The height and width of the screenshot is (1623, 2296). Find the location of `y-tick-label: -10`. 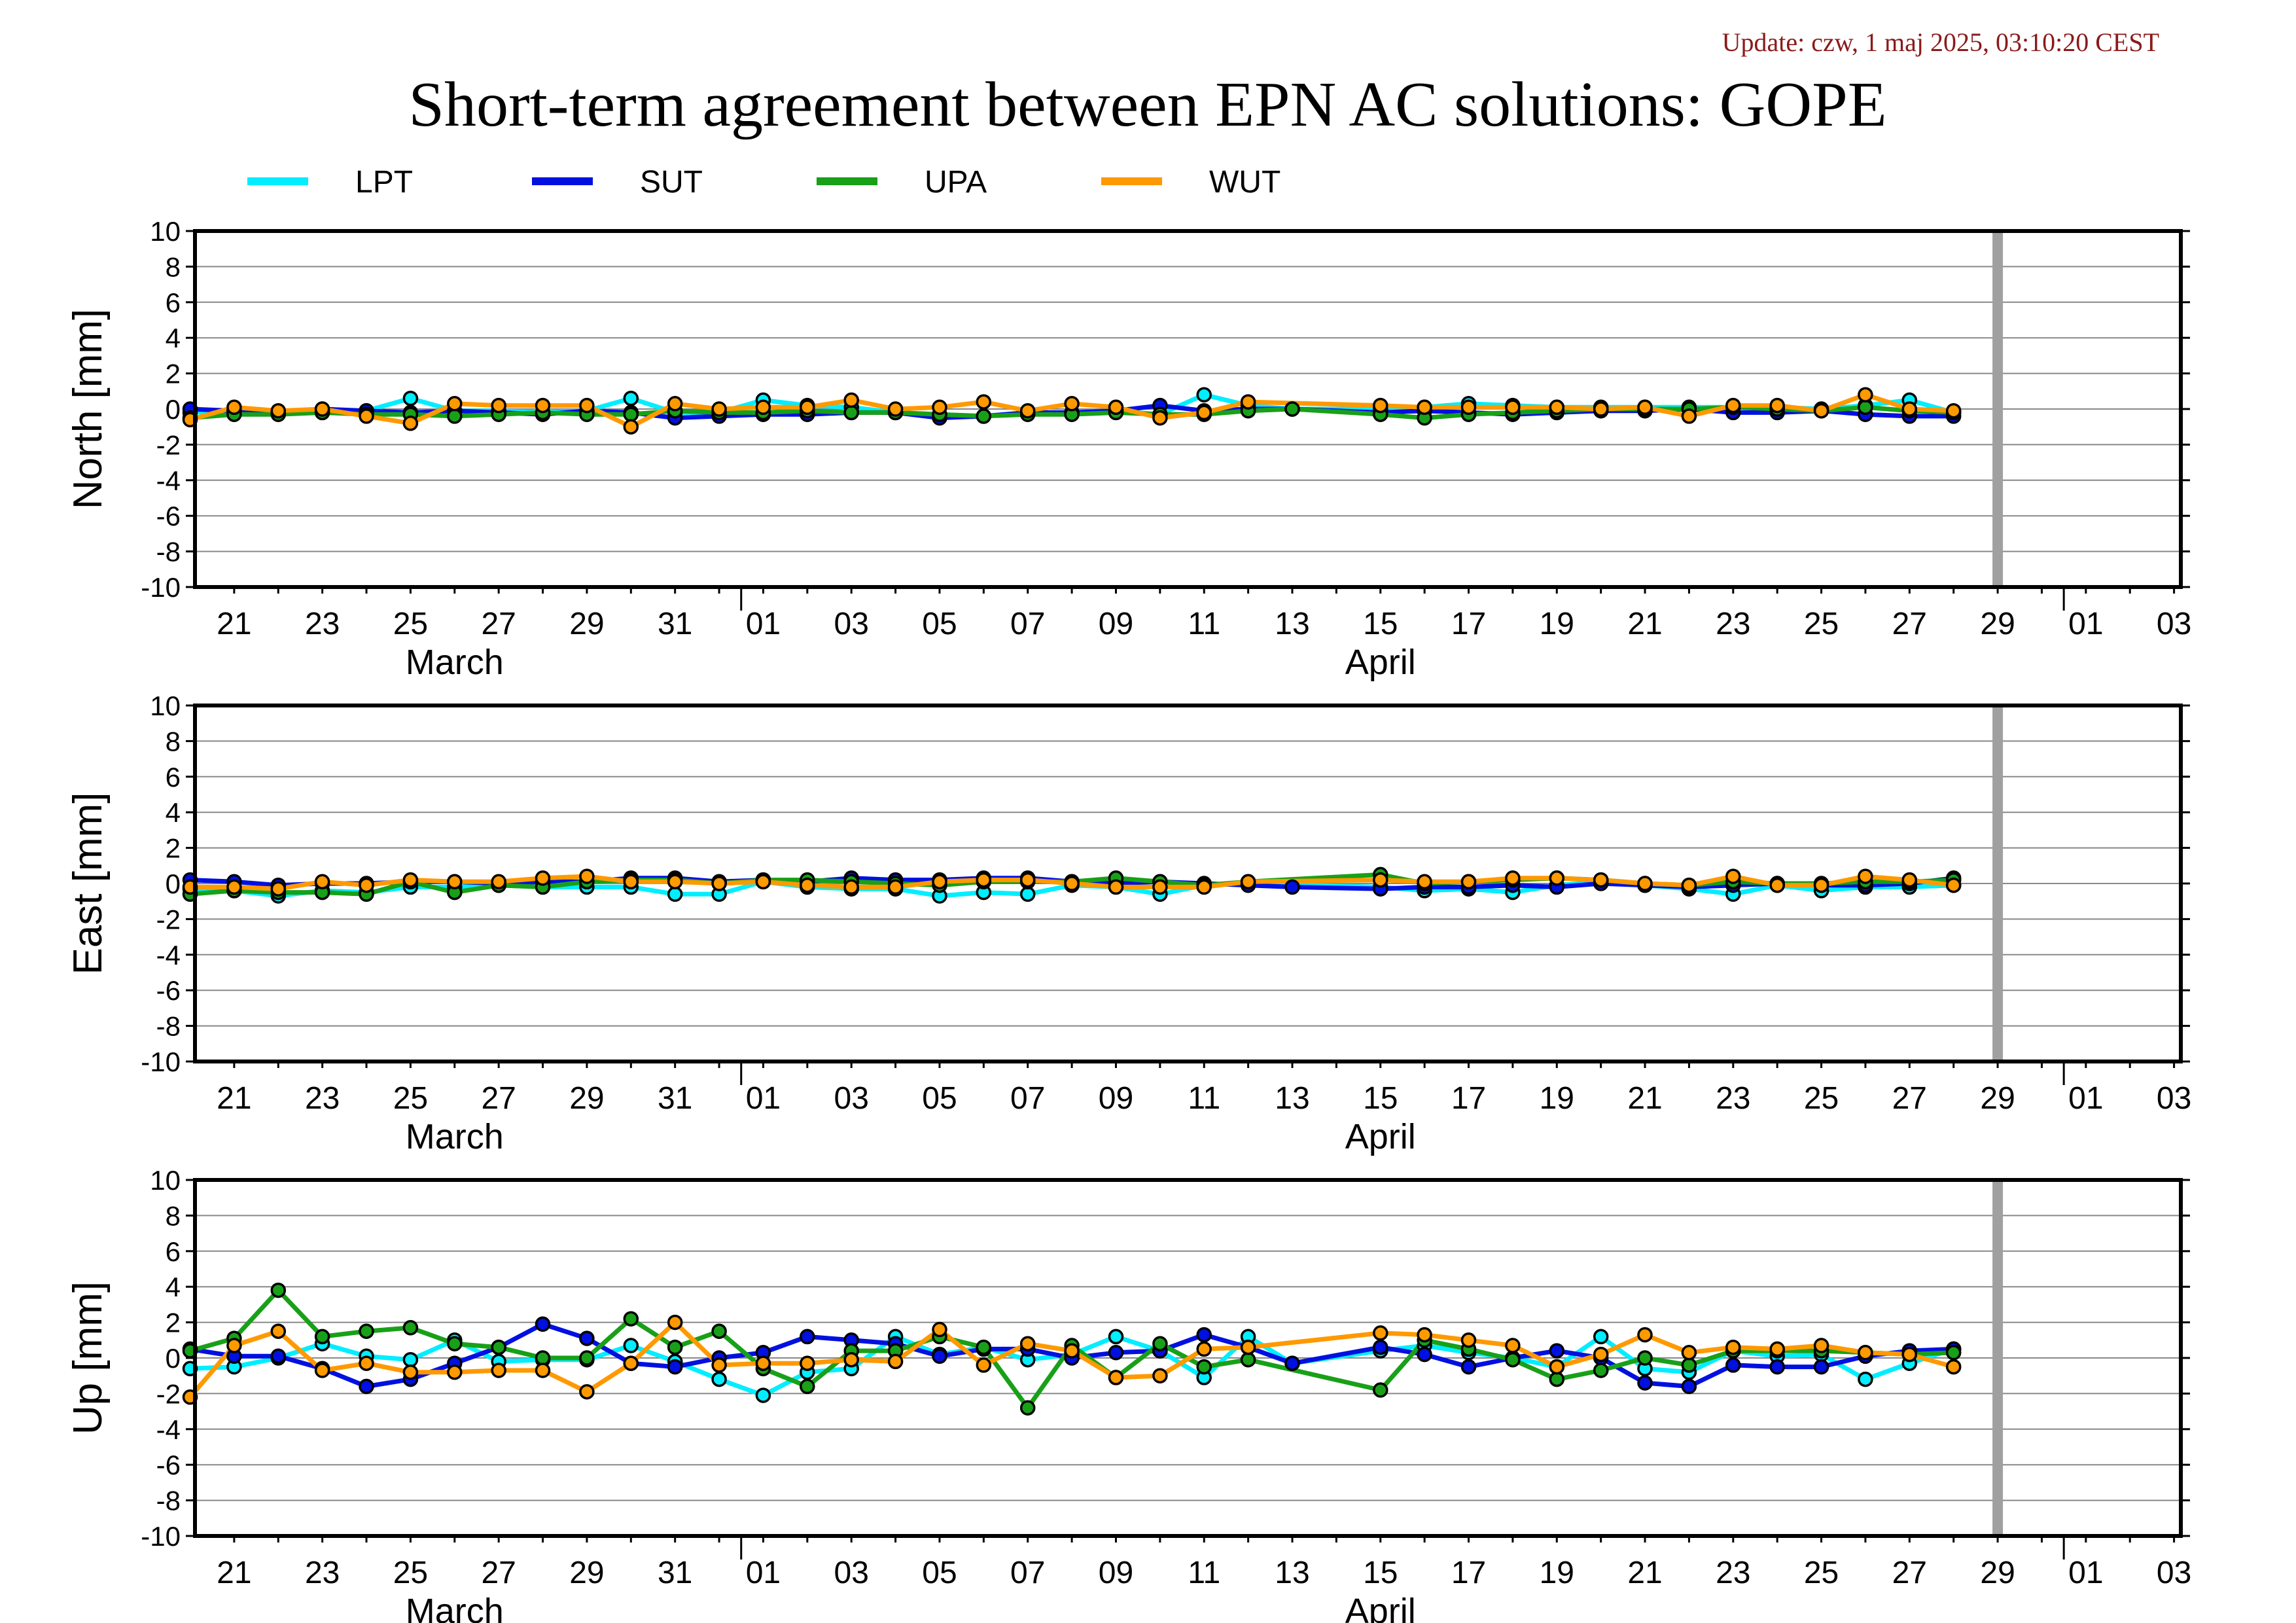

y-tick-label: -10 is located at coordinates (161, 1061).